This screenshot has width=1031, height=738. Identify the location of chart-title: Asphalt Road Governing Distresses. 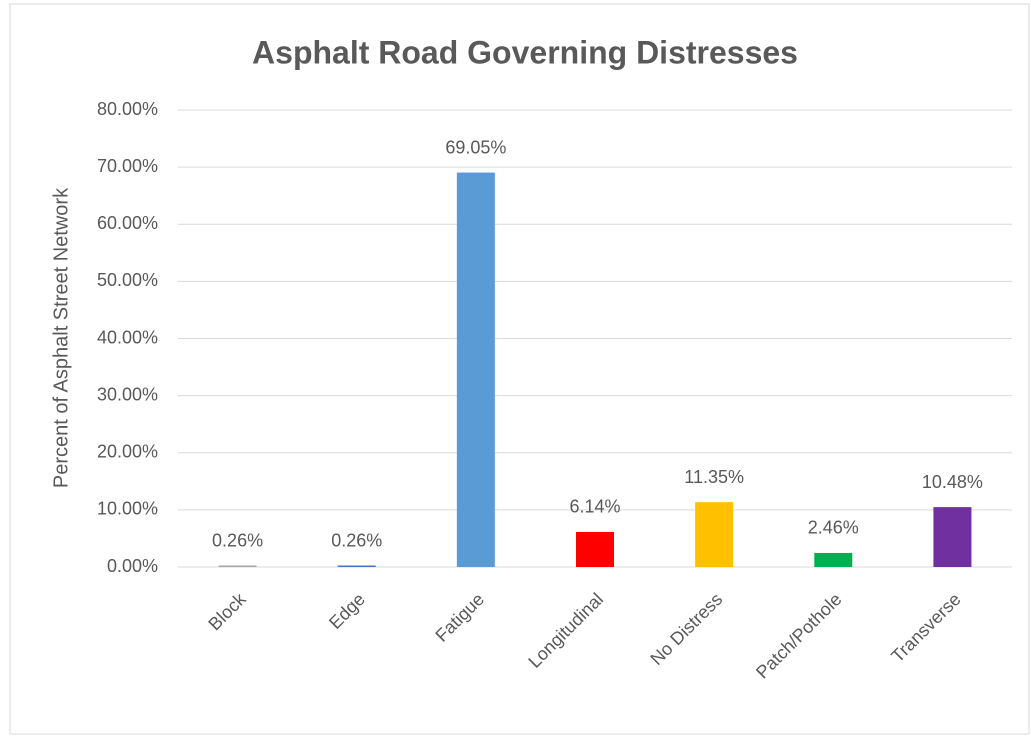
(525, 52).